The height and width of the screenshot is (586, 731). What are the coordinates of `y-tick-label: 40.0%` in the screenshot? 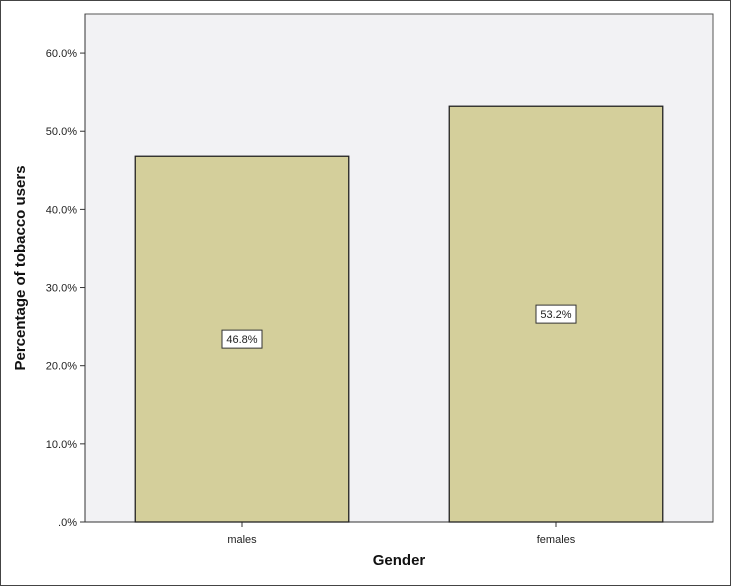 It's located at (61, 210).